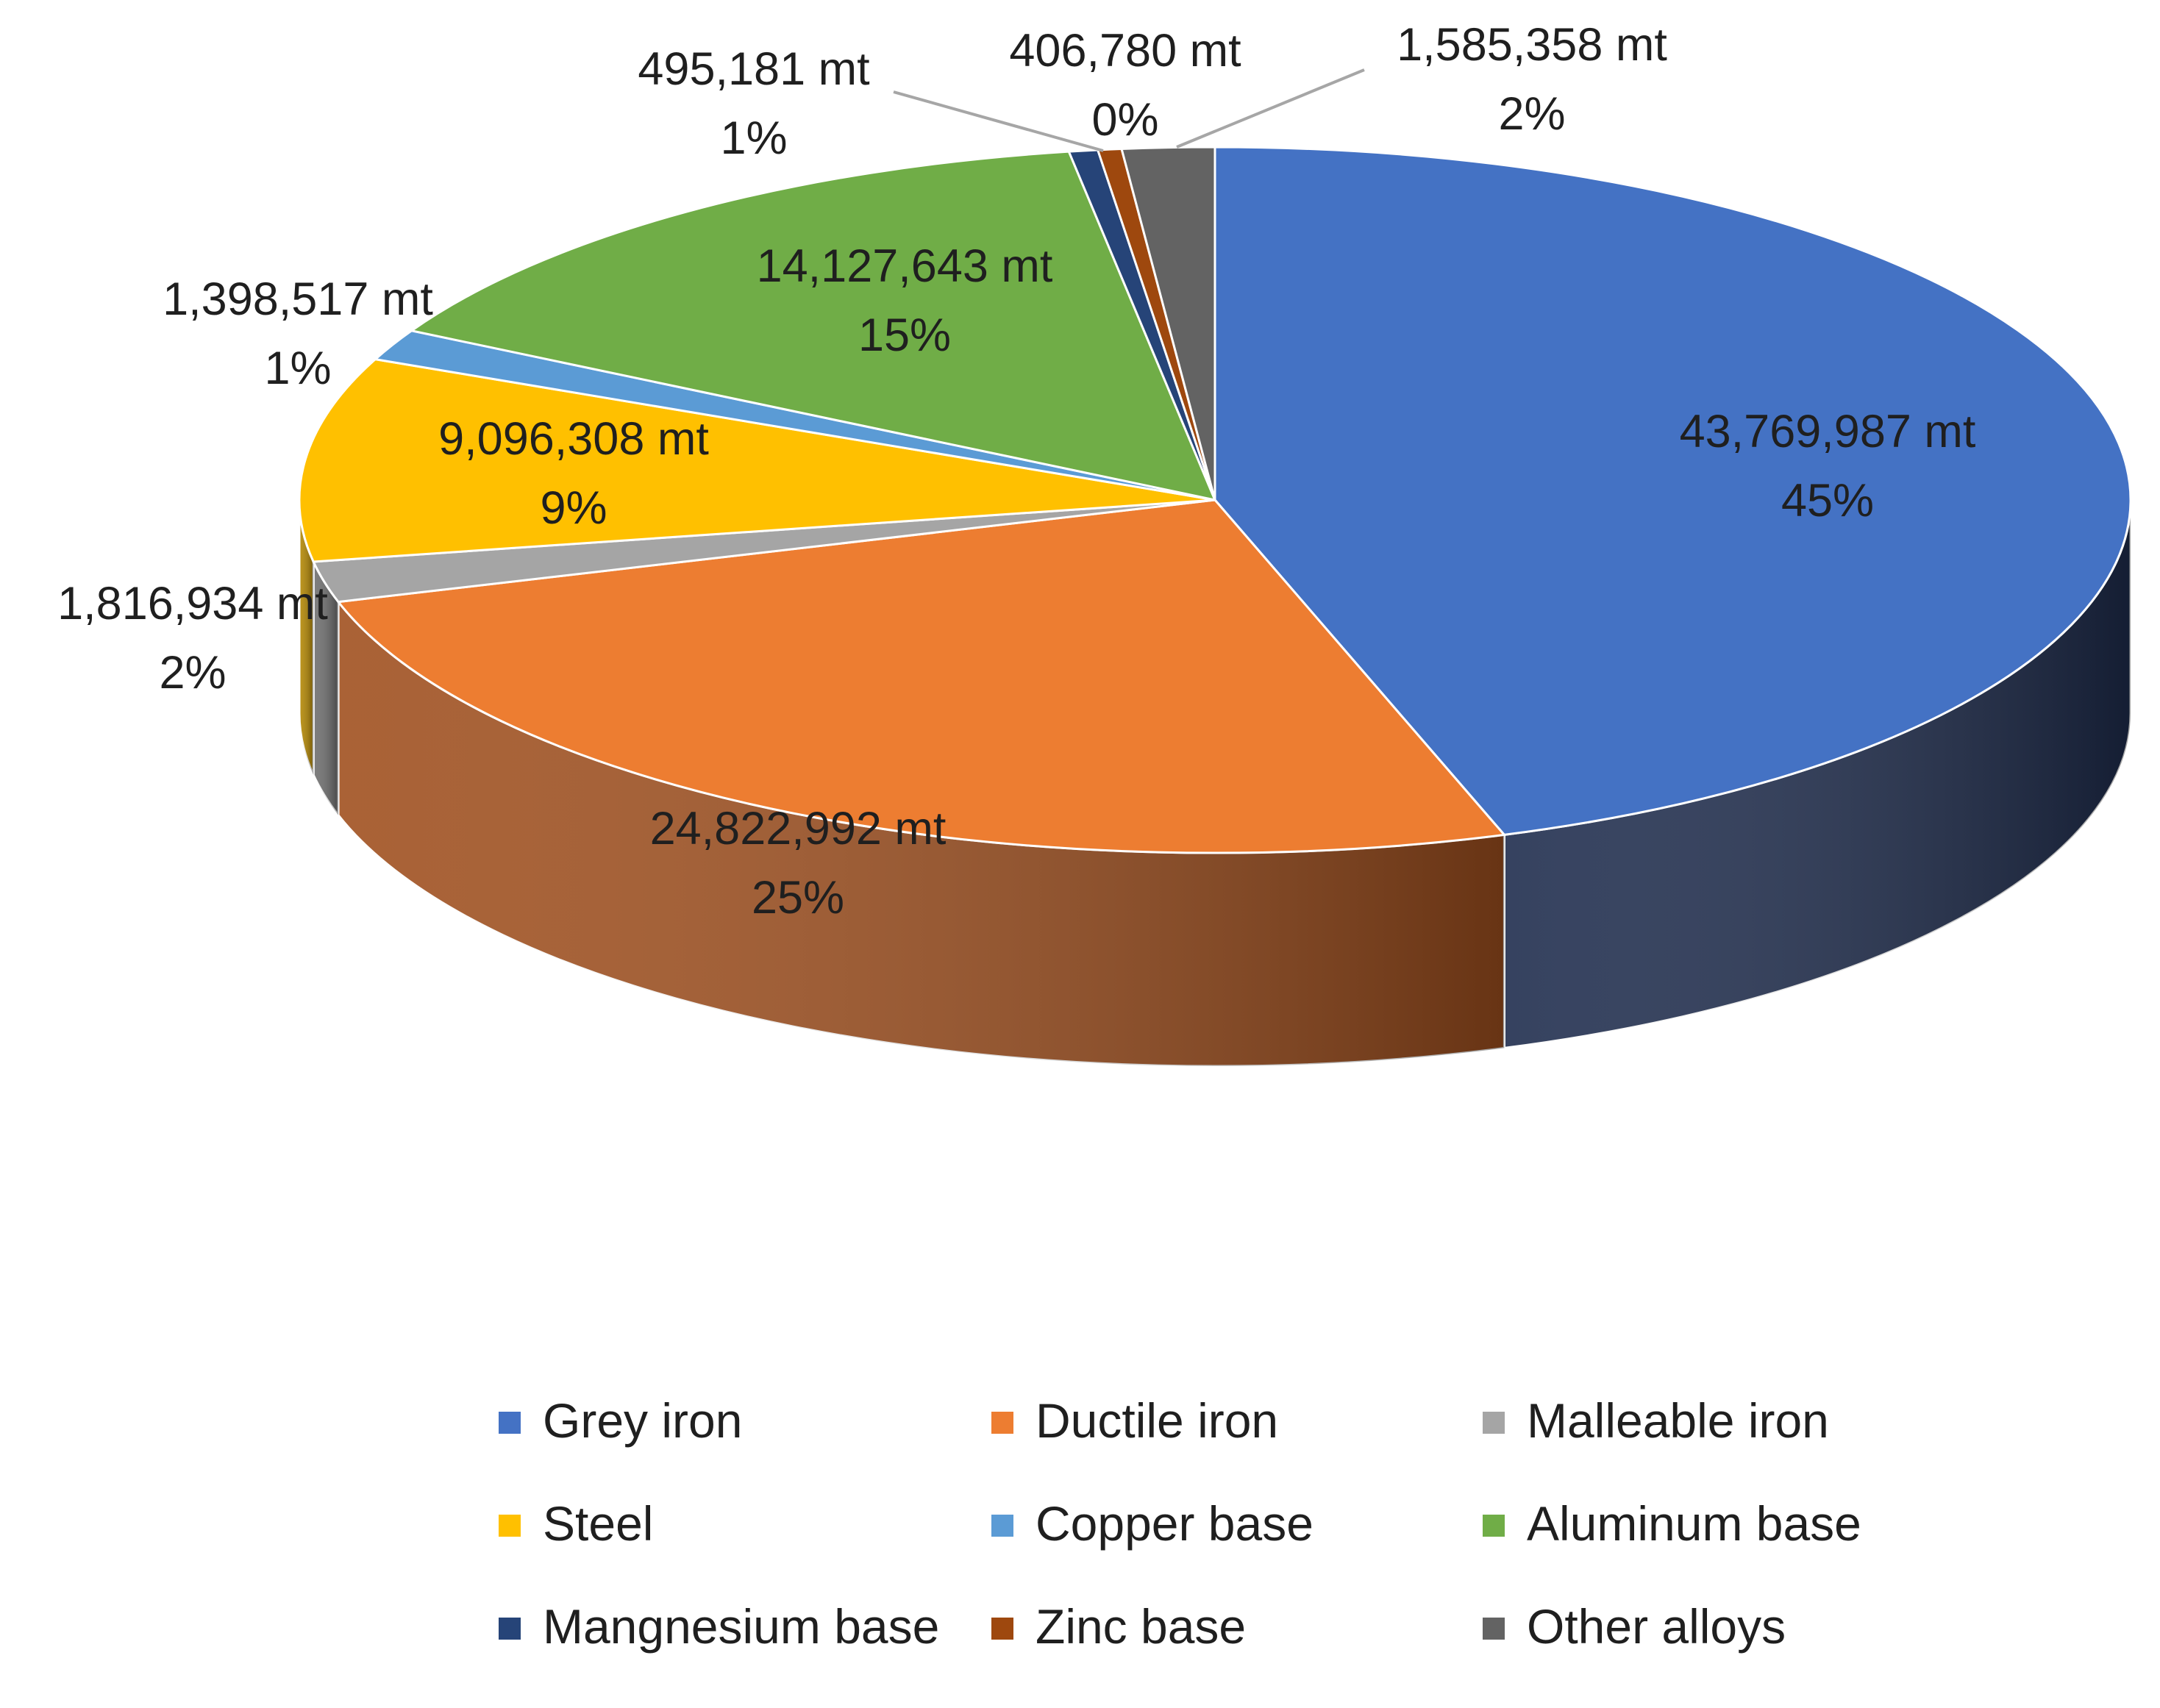 The image size is (2160, 1708). I want to click on legend-item-steel: Steel, so click(576, 1523).